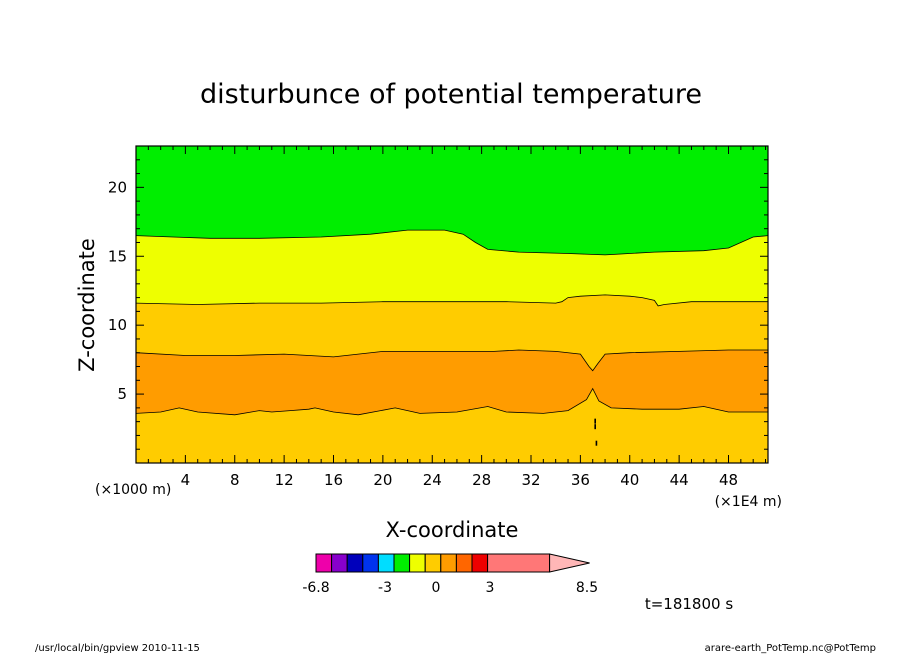 This screenshot has height=654, width=904. I want to click on x-unit-right: (×1E4 m), so click(748, 502).